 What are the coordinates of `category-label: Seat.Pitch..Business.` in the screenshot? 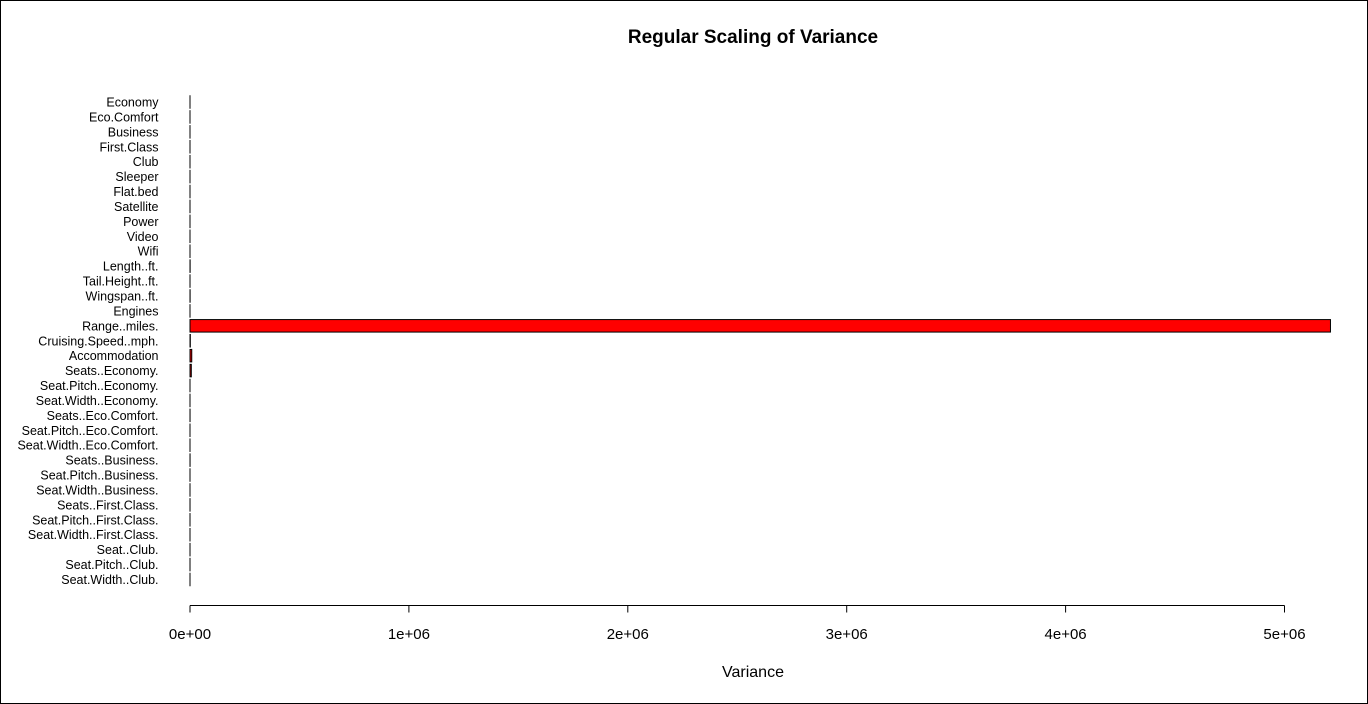 It's located at (99, 476).